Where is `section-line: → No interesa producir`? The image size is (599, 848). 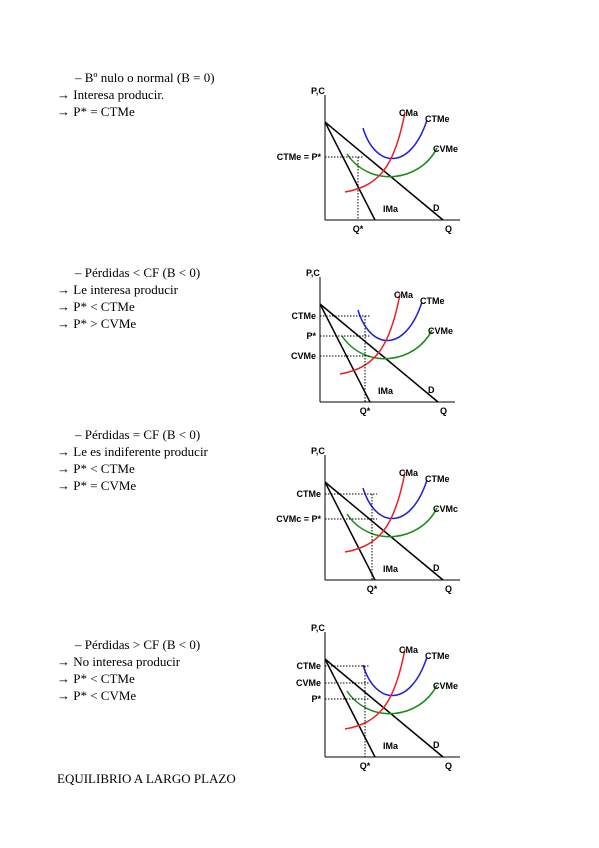 section-line: → No interesa producir is located at coordinates (119, 661).